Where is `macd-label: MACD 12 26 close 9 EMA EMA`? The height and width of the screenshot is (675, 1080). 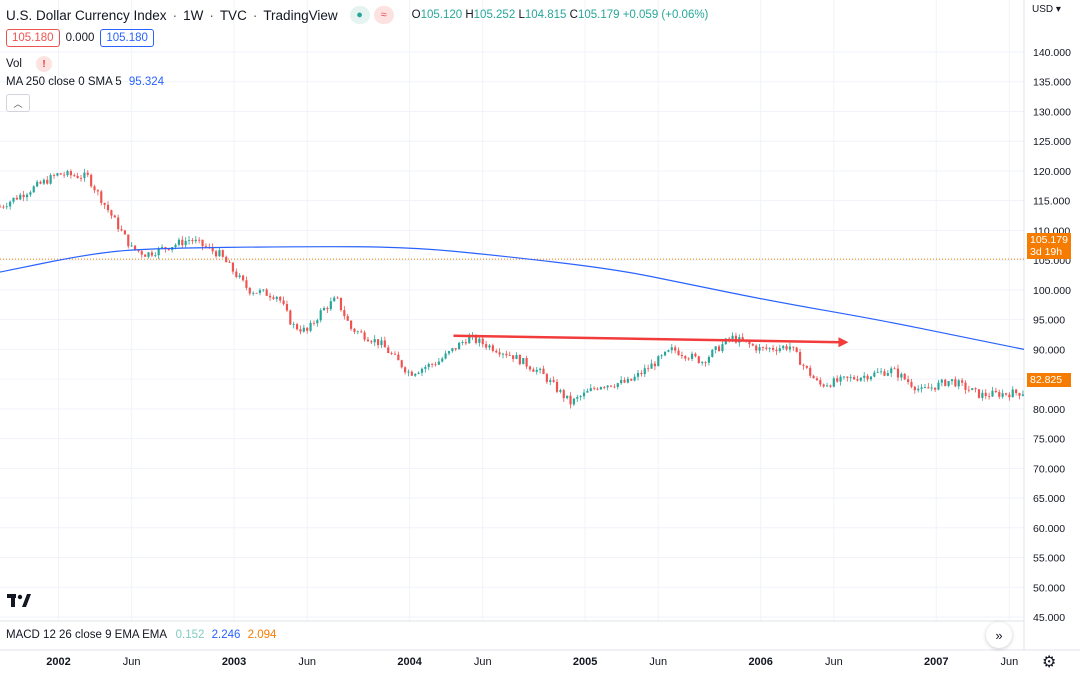
macd-label: MACD 12 26 close 9 EMA EMA is located at coordinates (86, 635).